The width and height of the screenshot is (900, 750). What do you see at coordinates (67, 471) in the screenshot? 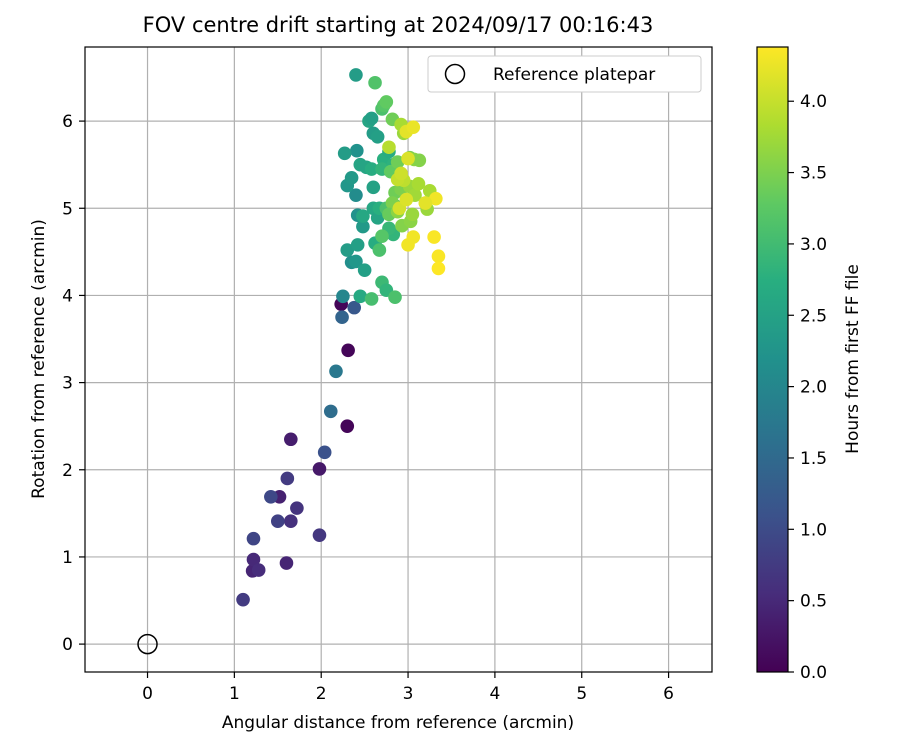
I see `y-tick-label: 2` at bounding box center [67, 471].